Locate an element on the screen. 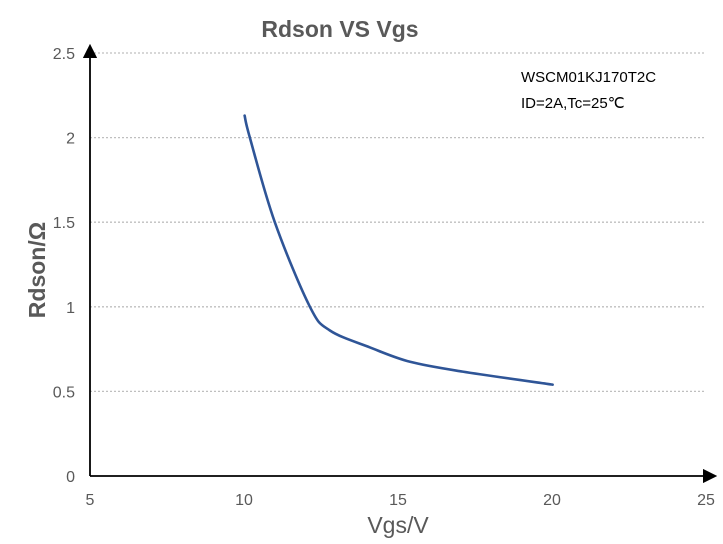 The height and width of the screenshot is (544, 723). y-tick-label: 0.5 is located at coordinates (64, 392).